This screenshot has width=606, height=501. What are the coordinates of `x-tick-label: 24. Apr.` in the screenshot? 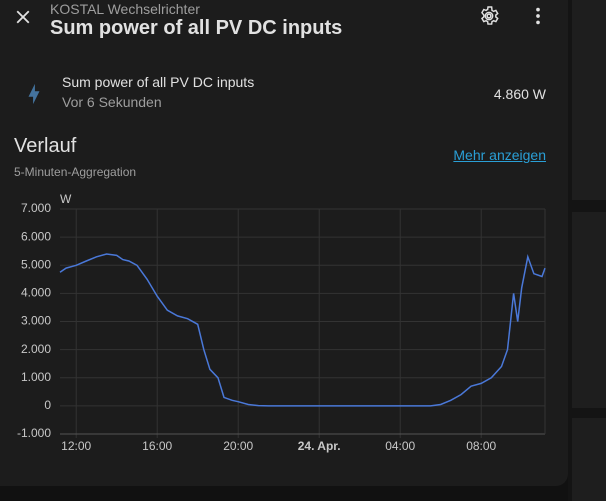 It's located at (319, 446).